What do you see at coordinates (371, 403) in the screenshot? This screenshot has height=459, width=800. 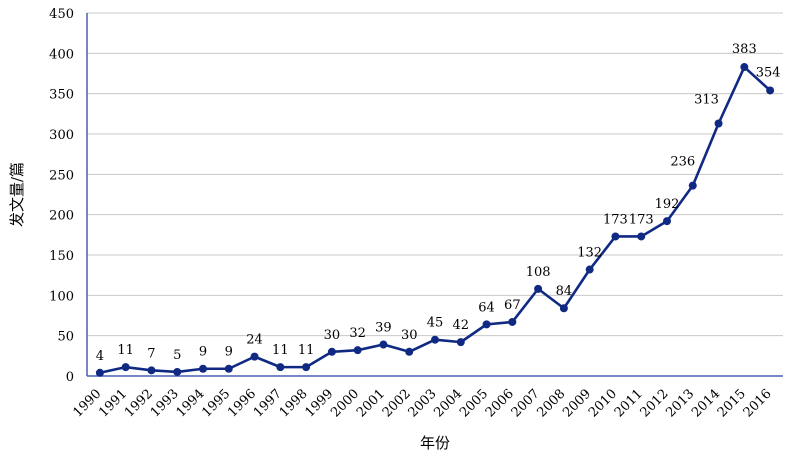 I see `x-tick-label: 2001` at bounding box center [371, 403].